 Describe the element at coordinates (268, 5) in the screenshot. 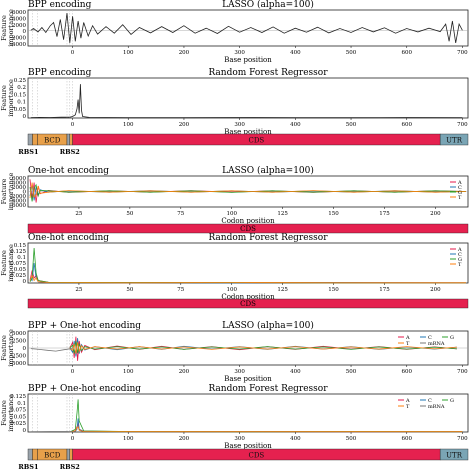

I see `panel-model-title: LASSO (alpha=100)` at that location.